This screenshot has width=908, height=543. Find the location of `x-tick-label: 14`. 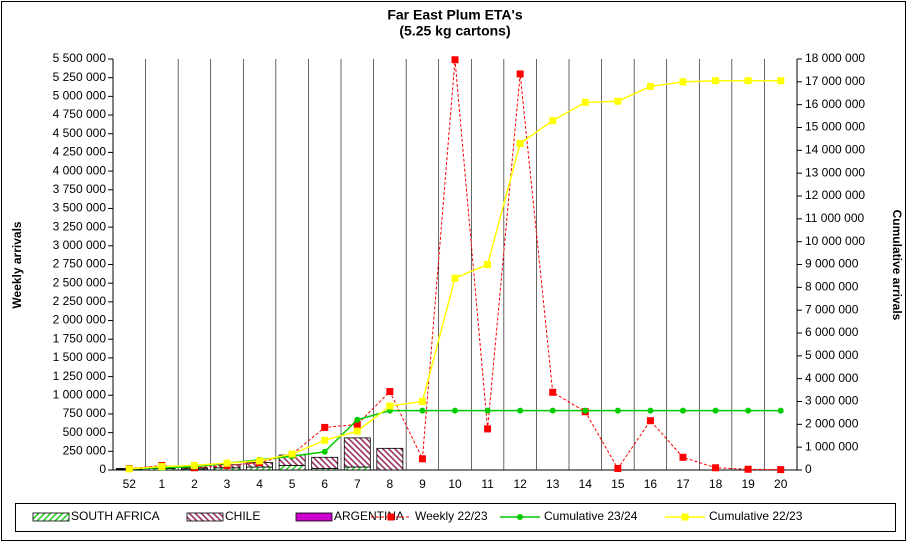

x-tick-label: 14 is located at coordinates (586, 484).